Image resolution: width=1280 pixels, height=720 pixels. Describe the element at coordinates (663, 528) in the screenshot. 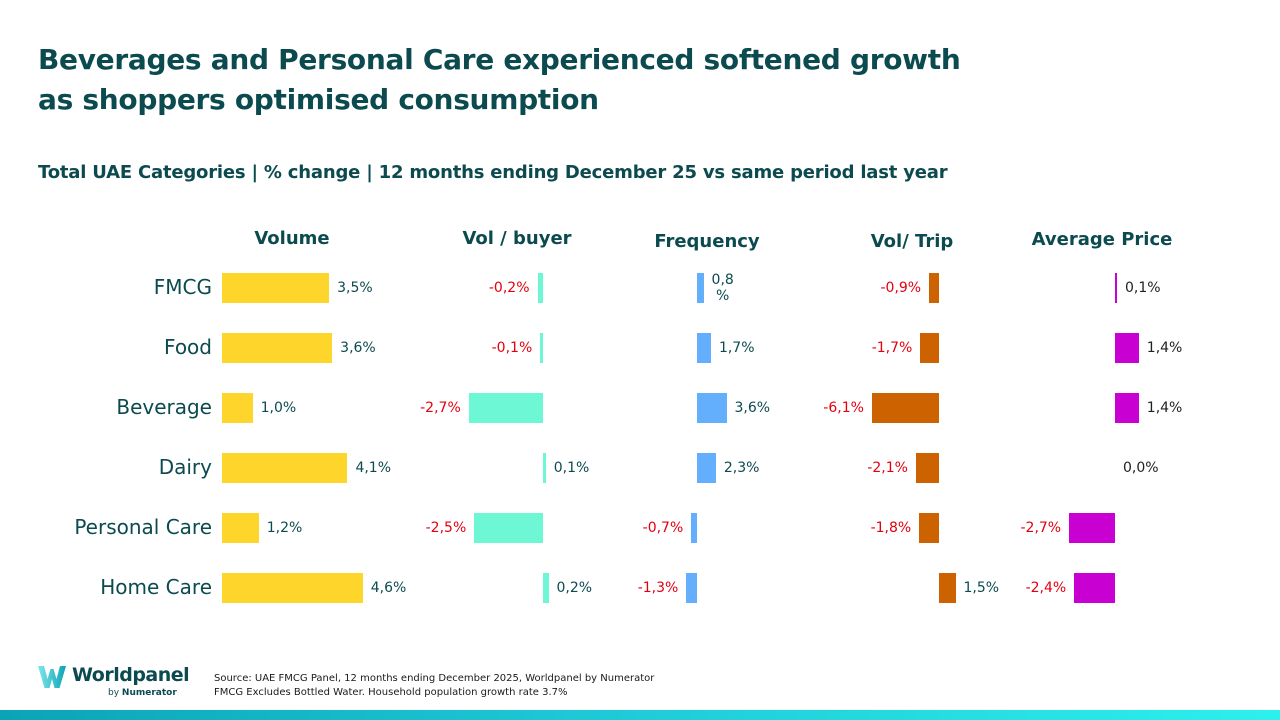

I see `data-label-frequency-personal-care: -0,7%` at that location.